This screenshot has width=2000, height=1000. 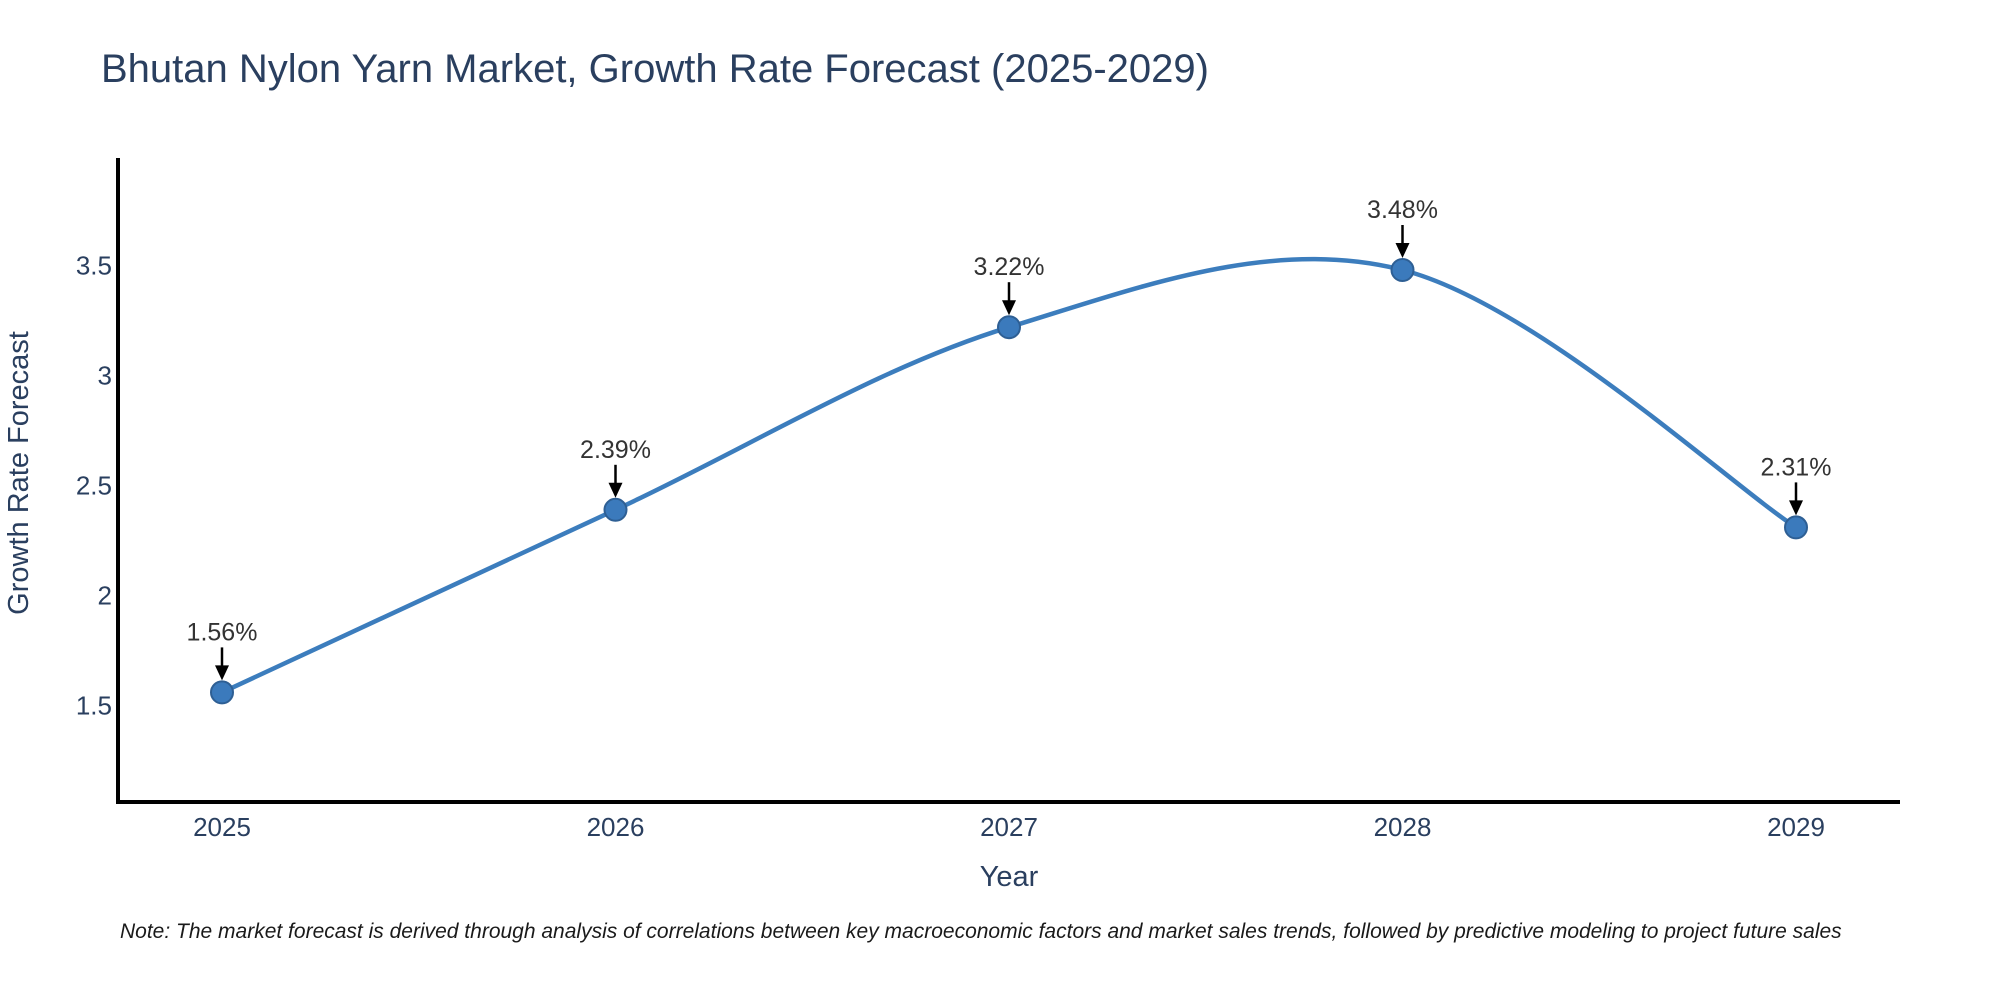 What do you see at coordinates (105, 376) in the screenshot?
I see `y-tick-label: 3` at bounding box center [105, 376].